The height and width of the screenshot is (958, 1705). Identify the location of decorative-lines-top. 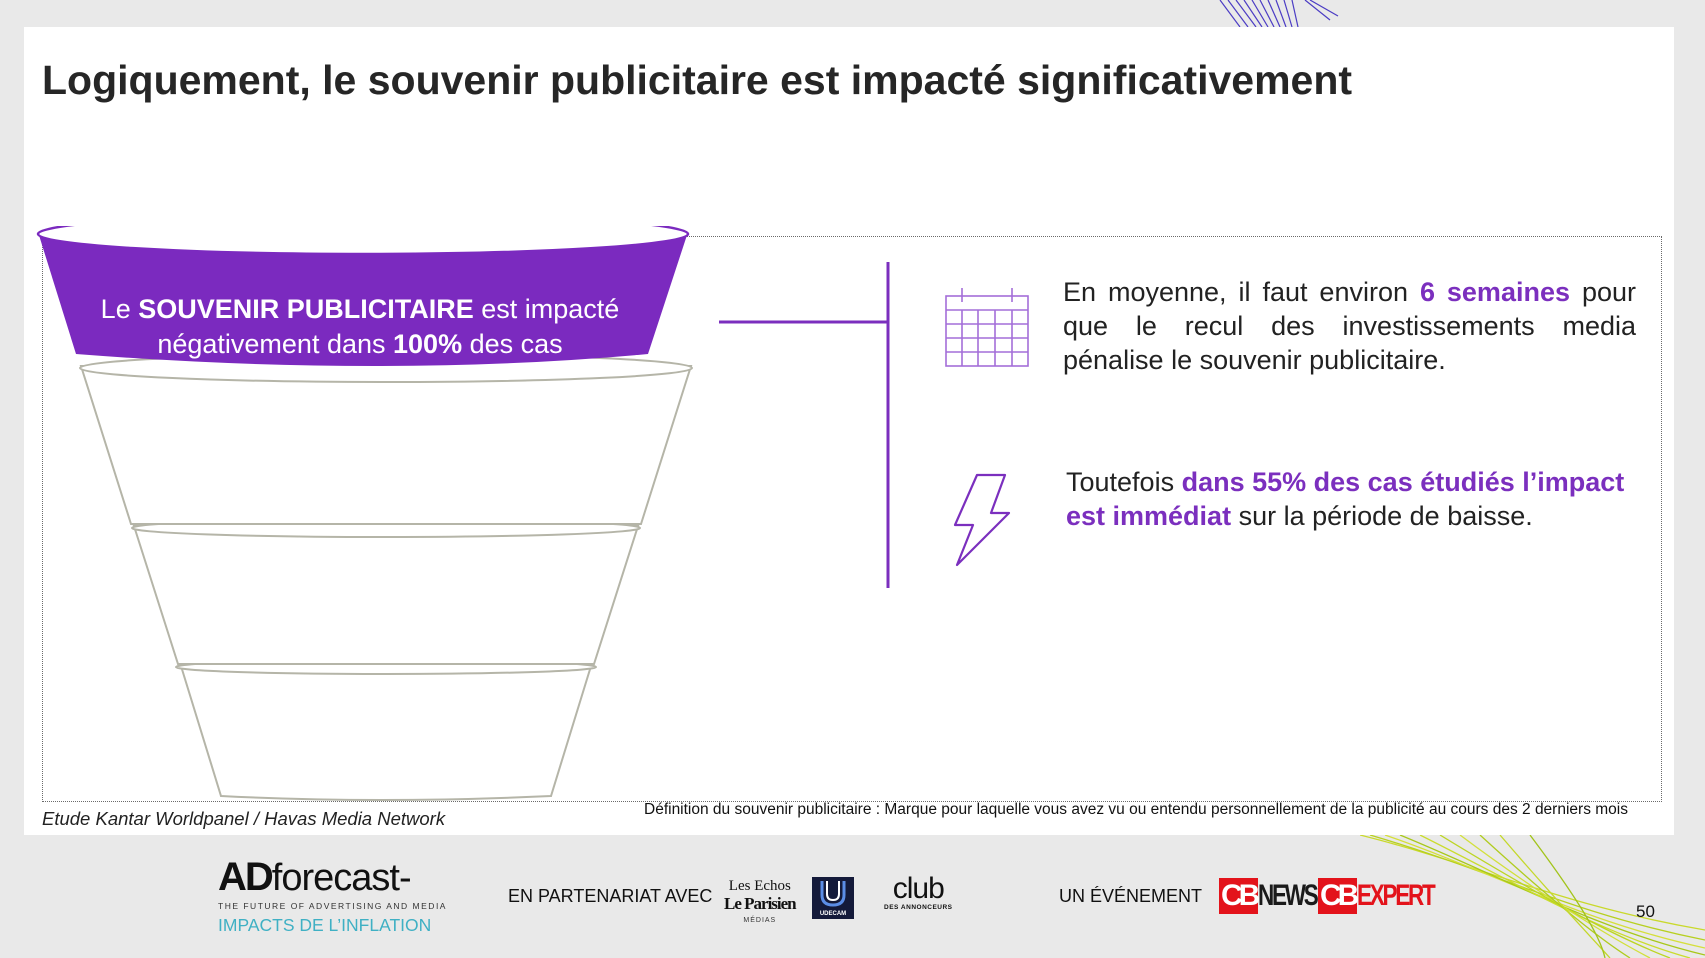
(1279, 13).